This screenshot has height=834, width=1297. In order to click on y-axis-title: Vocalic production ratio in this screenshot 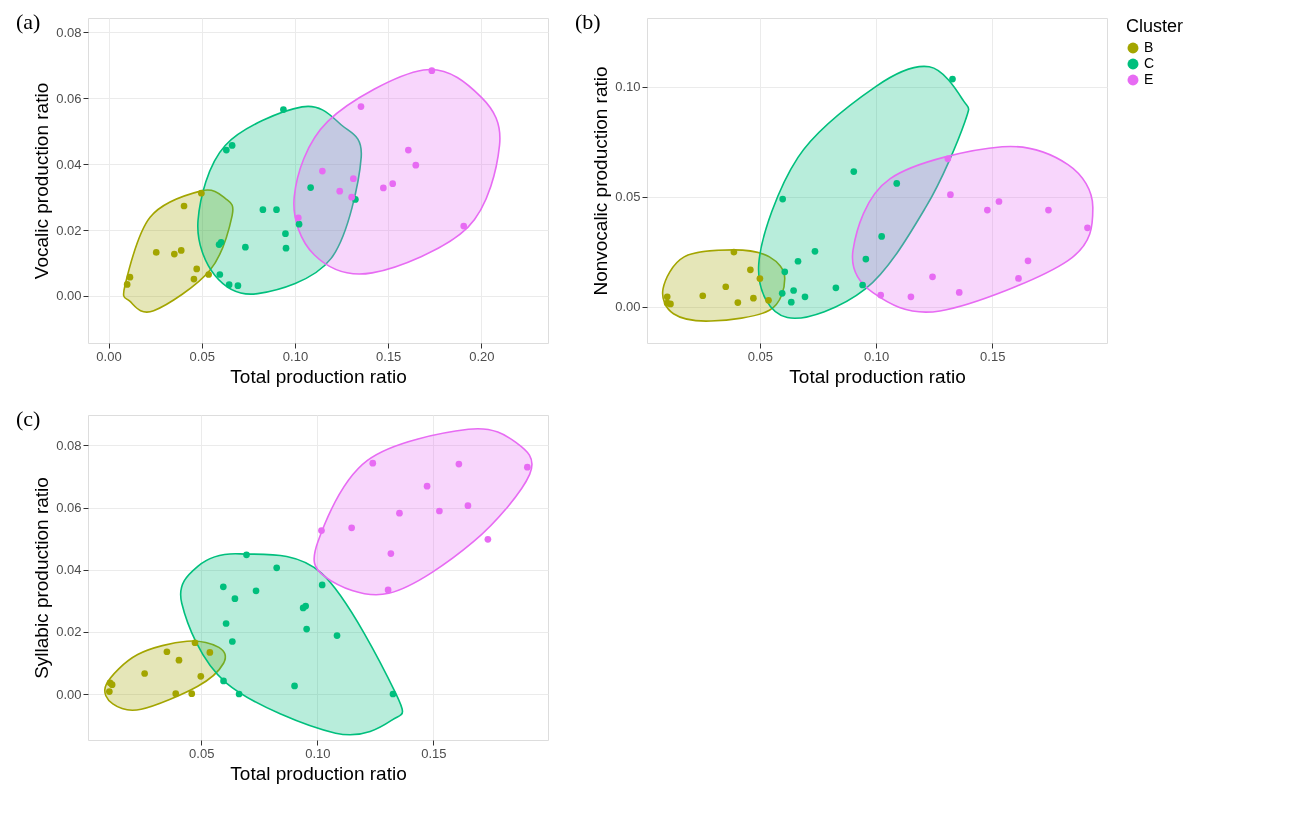, I will do `click(42, 181)`.